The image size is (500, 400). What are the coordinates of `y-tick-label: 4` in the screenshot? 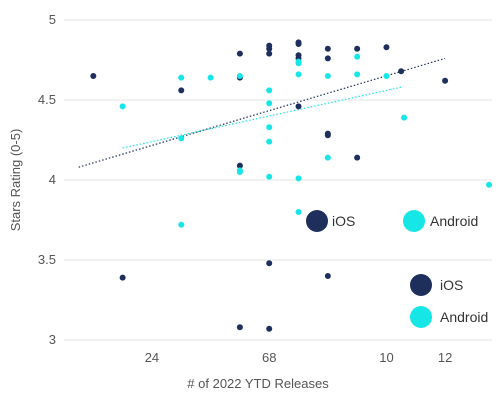 It's located at (52, 179).